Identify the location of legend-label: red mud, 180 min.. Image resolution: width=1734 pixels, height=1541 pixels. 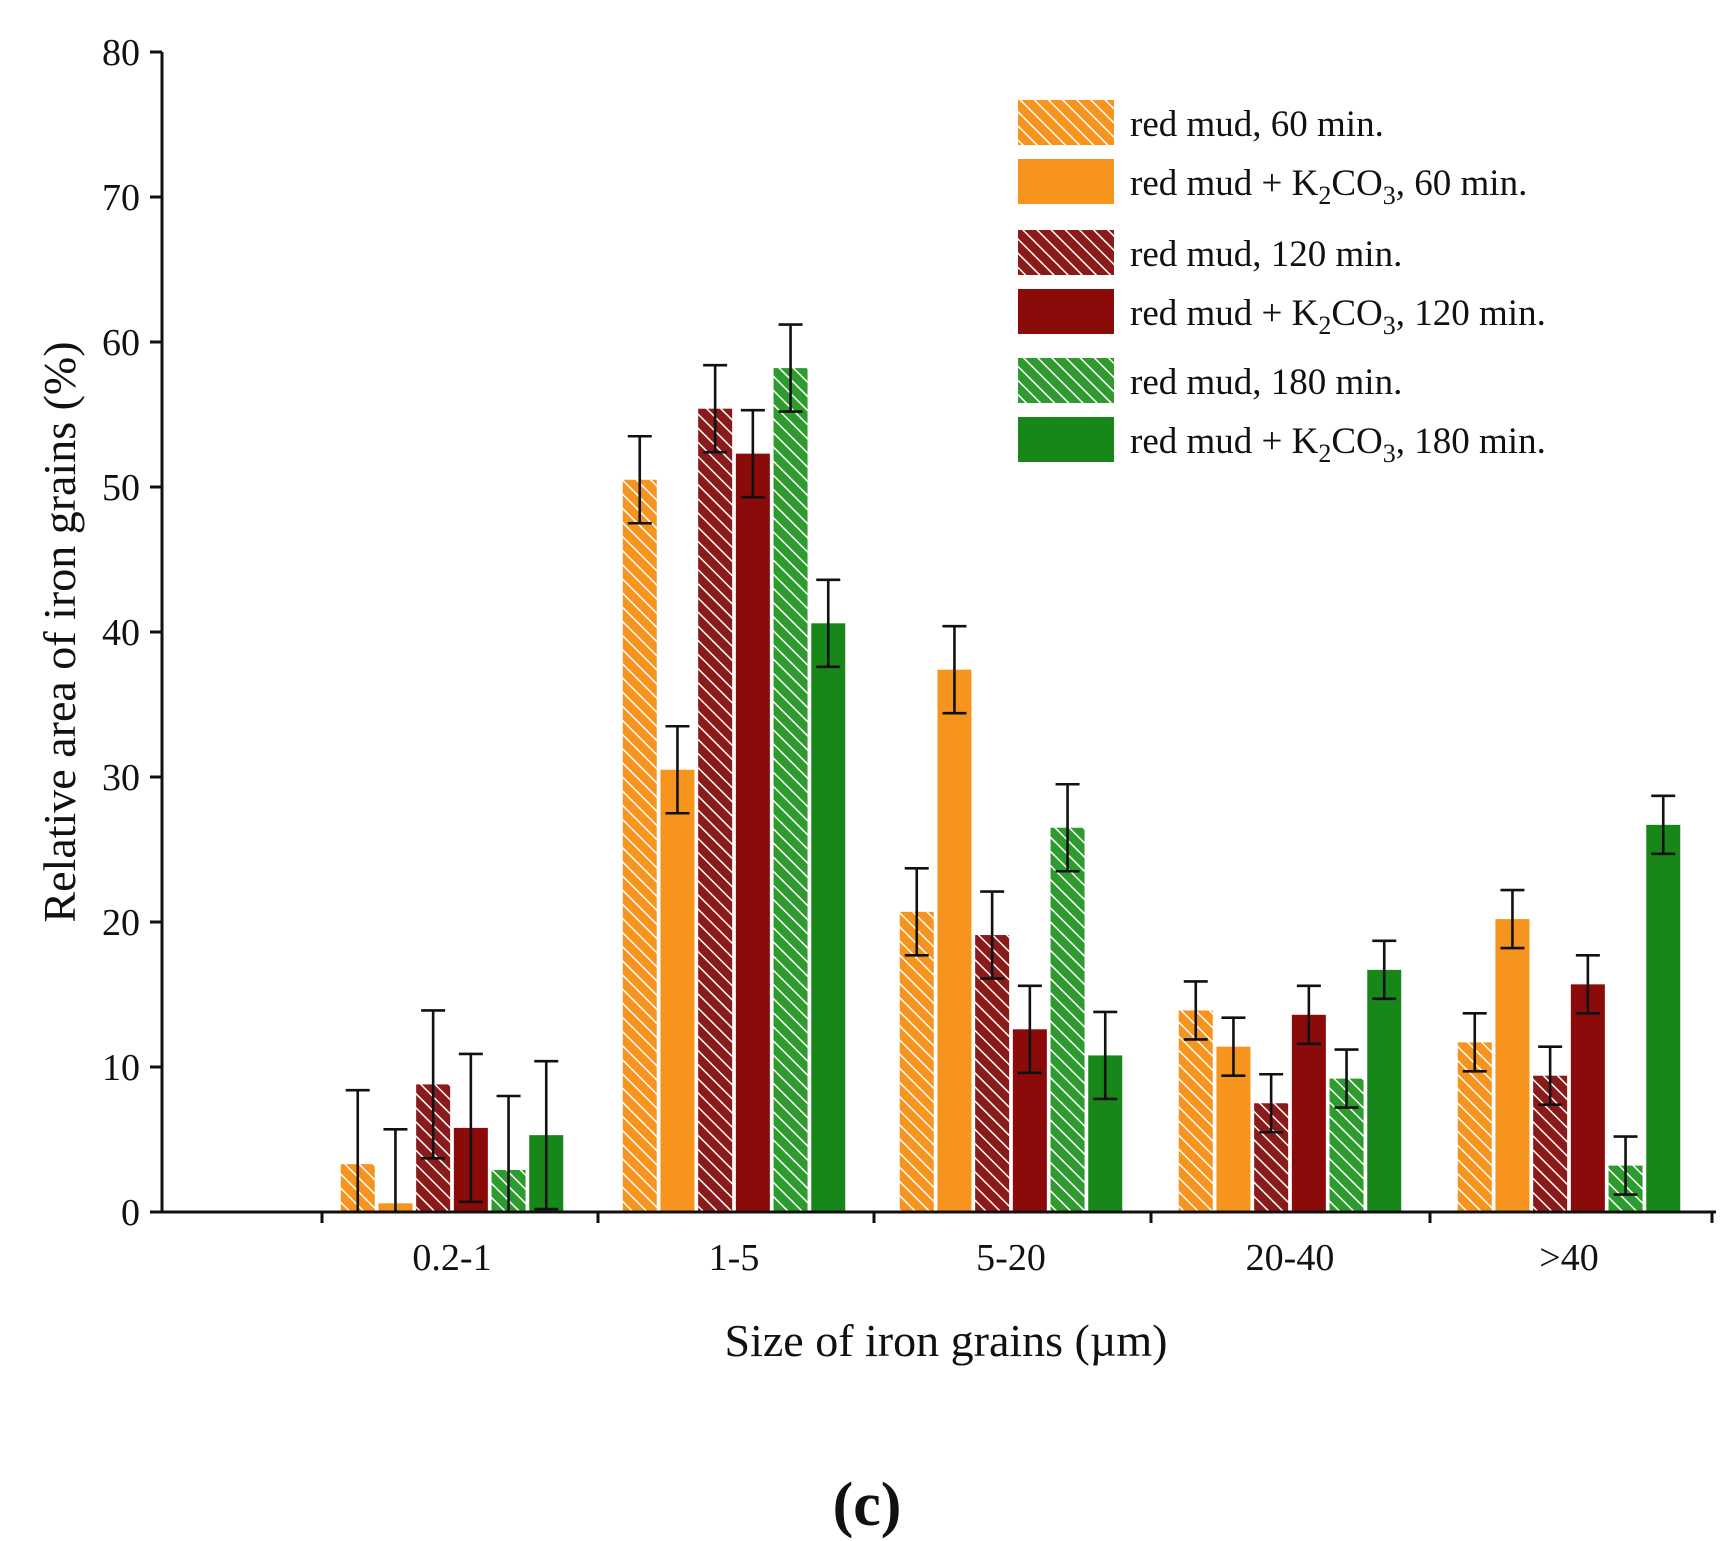
(1266, 382).